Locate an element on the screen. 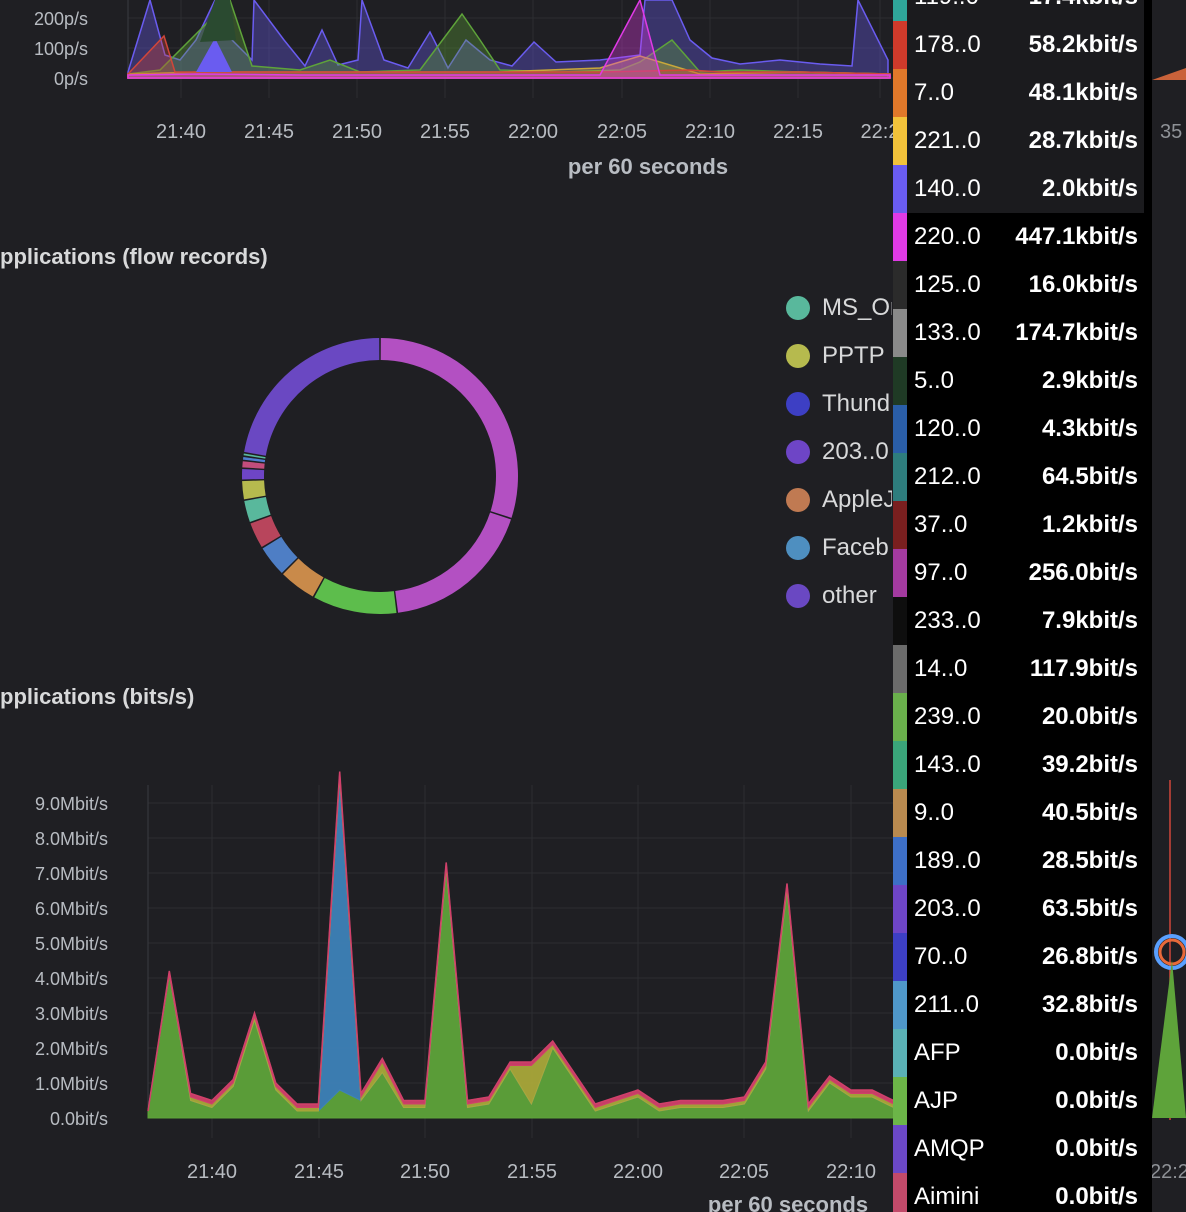  tooltip-series-value: 174.7kbit/s is located at coordinates (1076, 332).